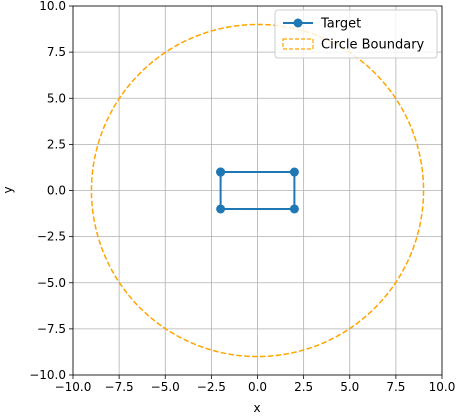  Describe the element at coordinates (73, 387) in the screenshot. I see `x-tick-label: −10.0` at that location.